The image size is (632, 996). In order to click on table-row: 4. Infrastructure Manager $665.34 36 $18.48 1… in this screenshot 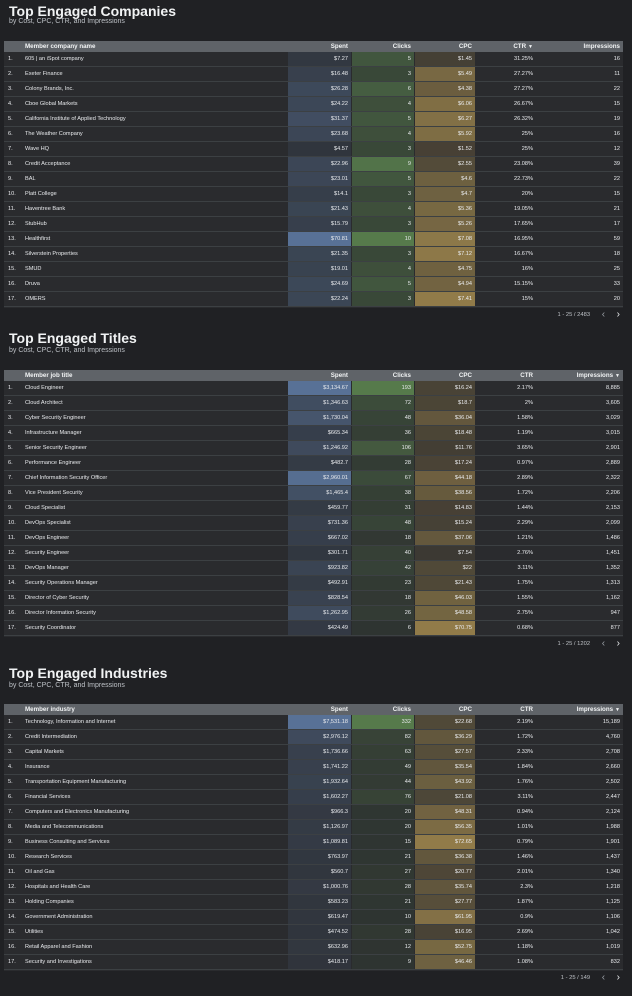, I will do `click(313, 433)`.